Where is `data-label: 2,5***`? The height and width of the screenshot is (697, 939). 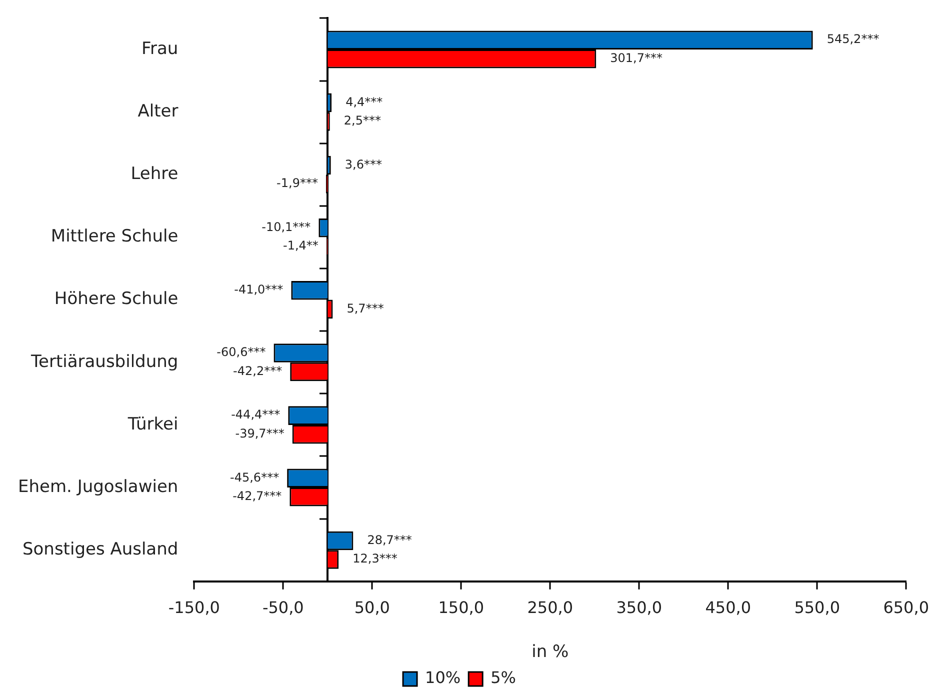
data-label: 2,5*** is located at coordinates (362, 121).